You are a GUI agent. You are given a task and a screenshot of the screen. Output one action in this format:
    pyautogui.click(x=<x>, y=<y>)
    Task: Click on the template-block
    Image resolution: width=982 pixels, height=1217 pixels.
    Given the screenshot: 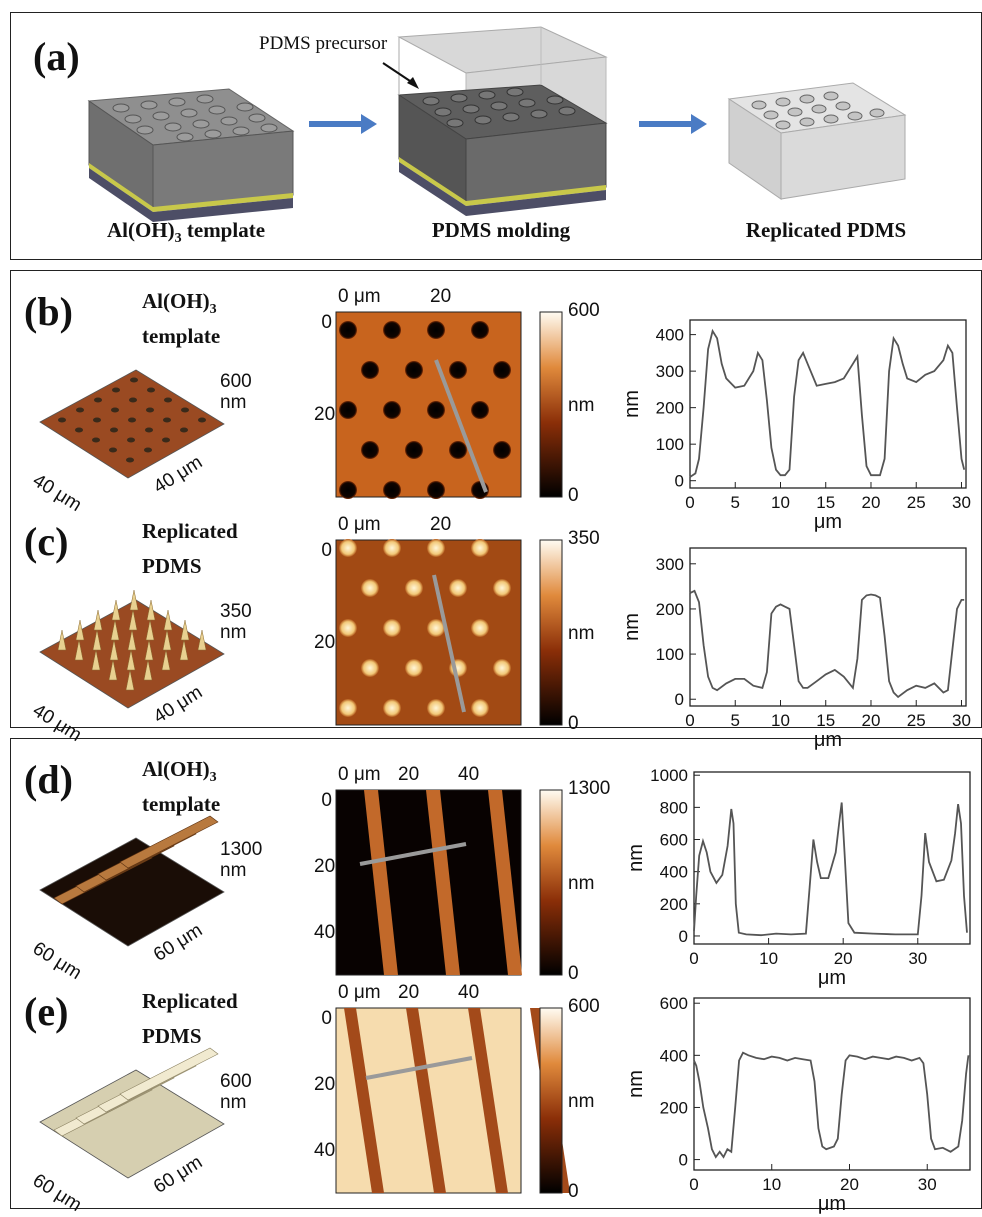 What is the action you would take?
    pyautogui.click(x=191, y=155)
    